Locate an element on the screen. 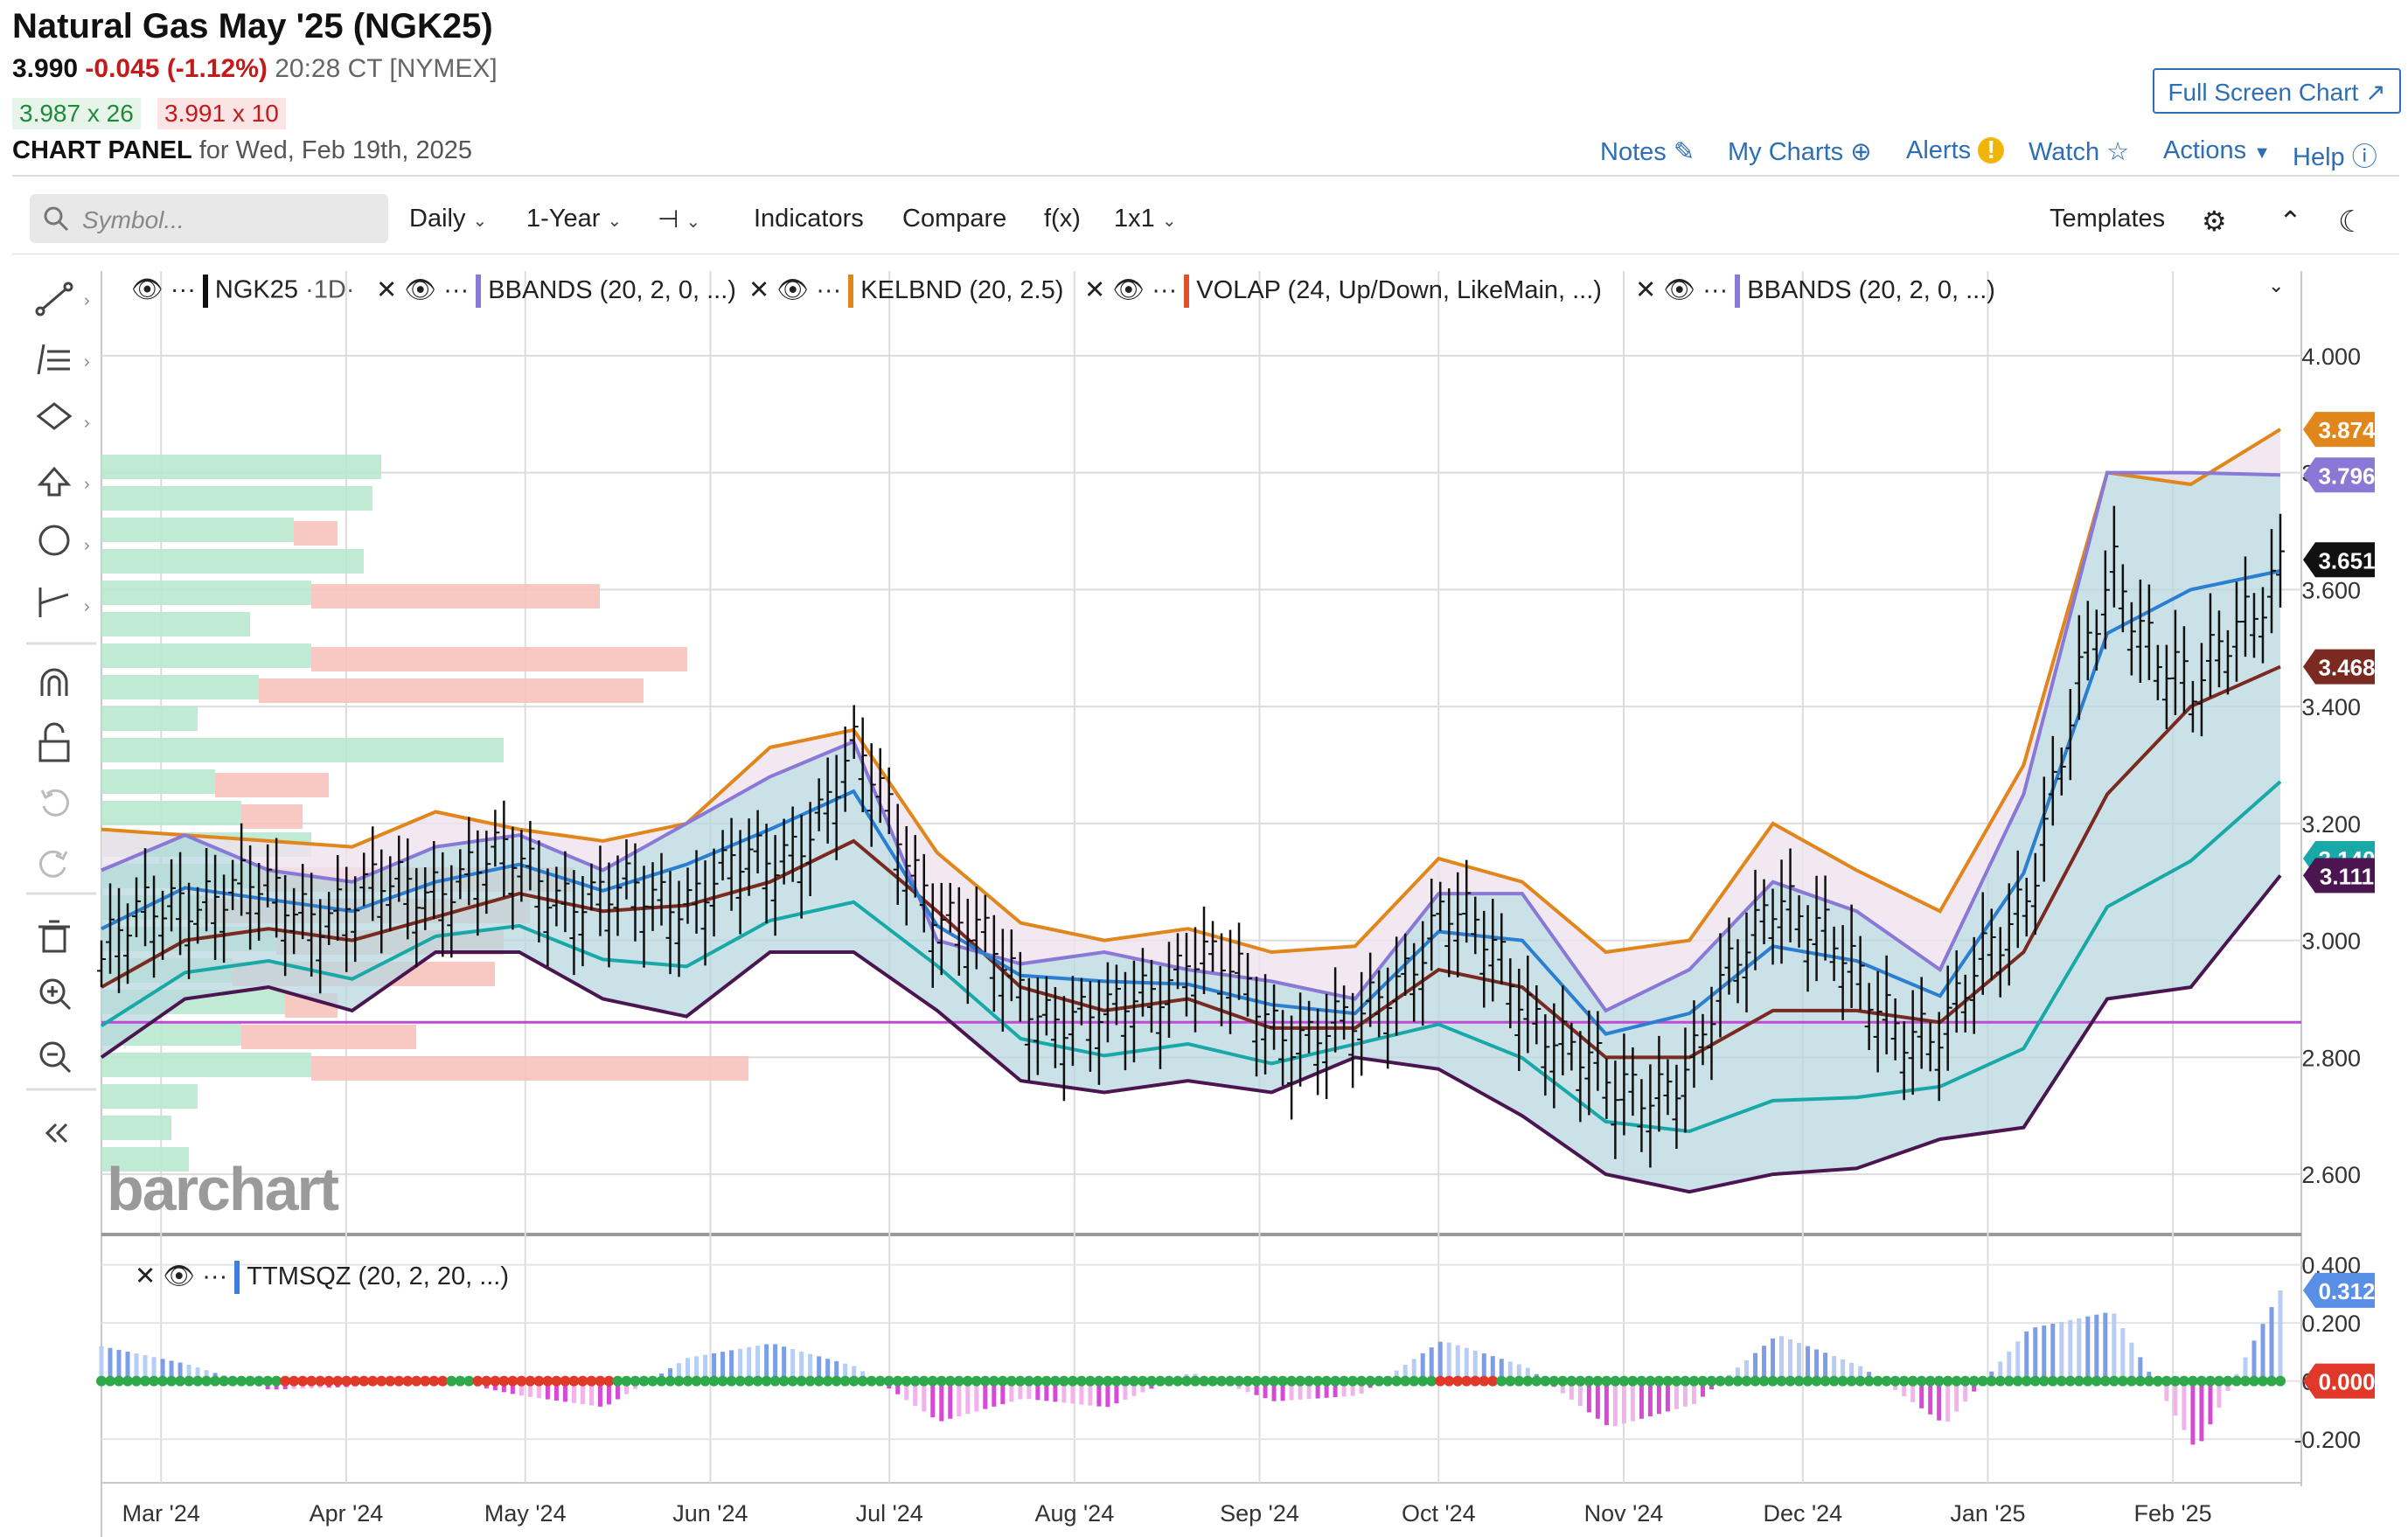 The width and height of the screenshot is (2408, 1537). redo-icon is located at coordinates (53, 864).